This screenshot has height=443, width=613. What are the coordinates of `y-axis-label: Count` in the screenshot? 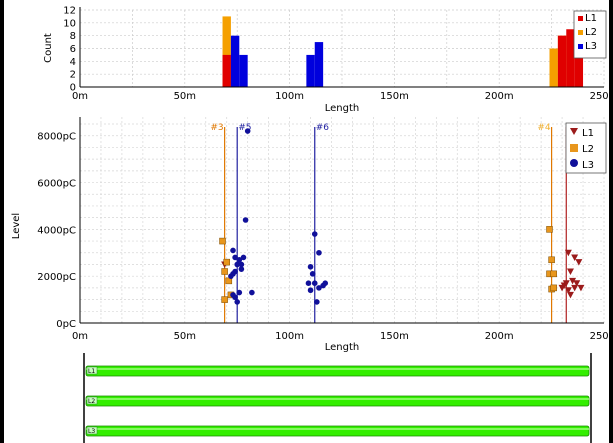 It's located at (48, 48).